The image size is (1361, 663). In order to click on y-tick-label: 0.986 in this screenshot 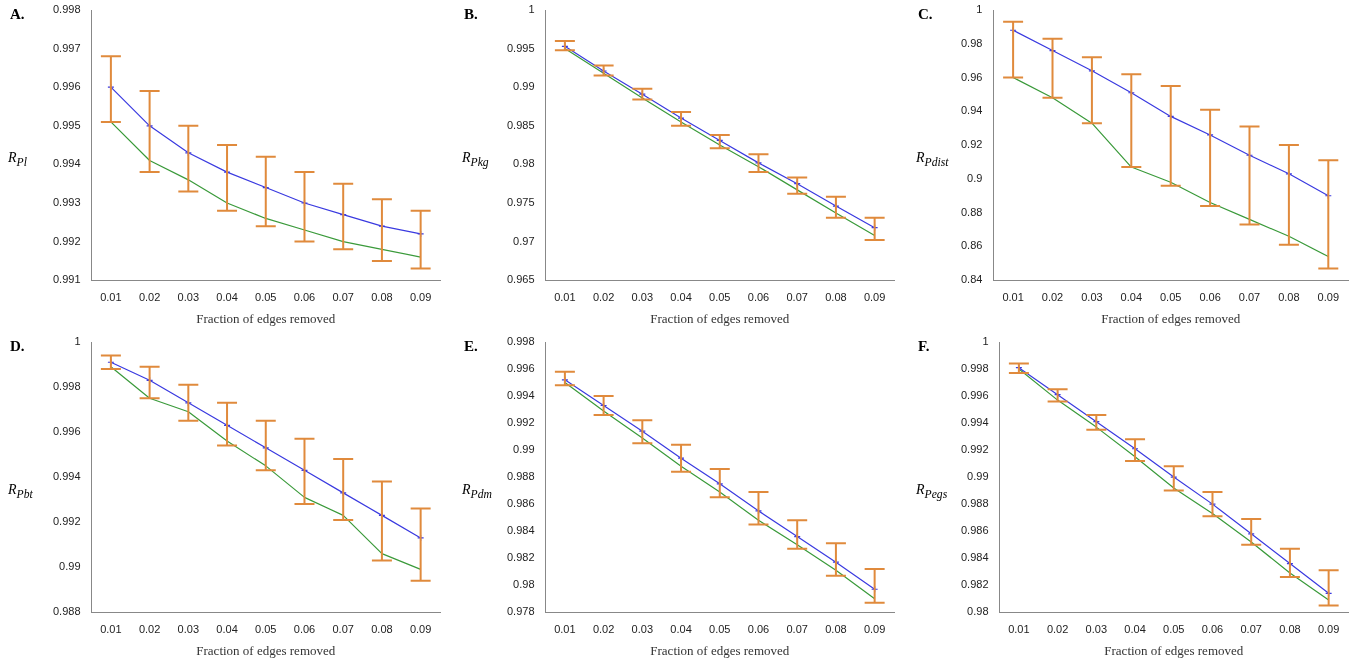, I will do `click(975, 530)`.